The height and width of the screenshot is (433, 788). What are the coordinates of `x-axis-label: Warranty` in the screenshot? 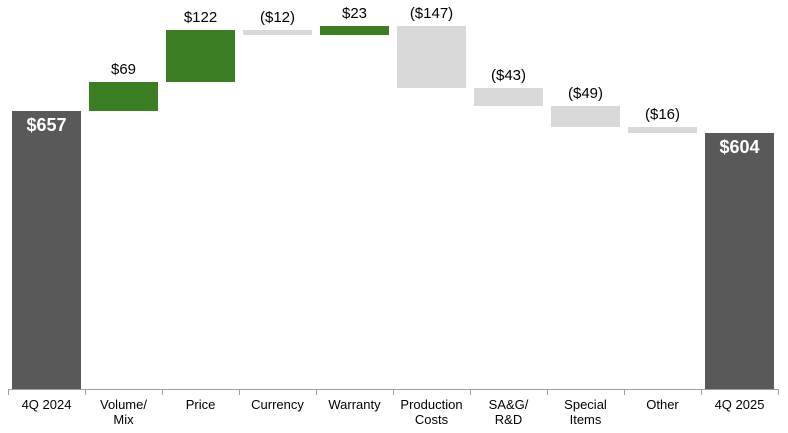 It's located at (354, 404).